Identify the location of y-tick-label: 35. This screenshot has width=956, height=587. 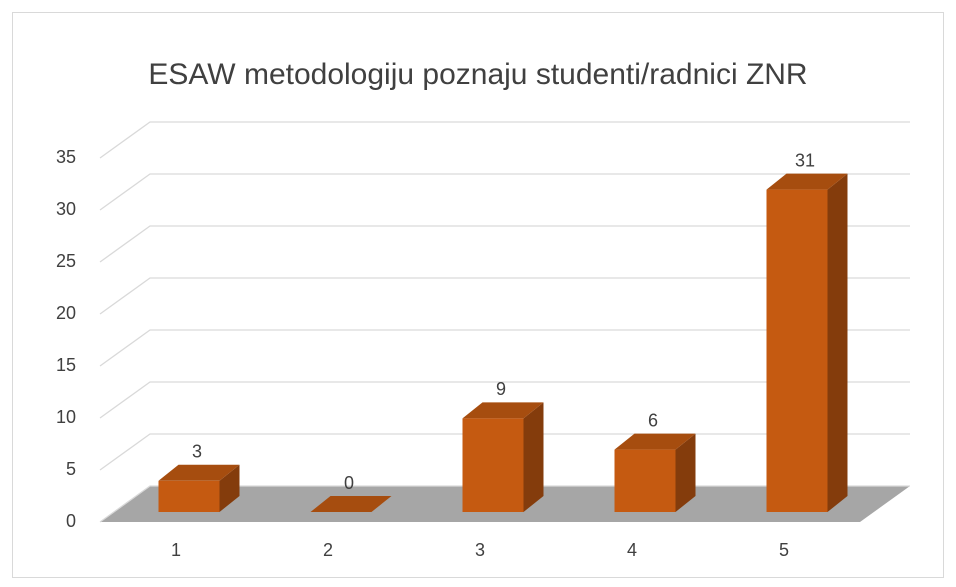
(66, 157).